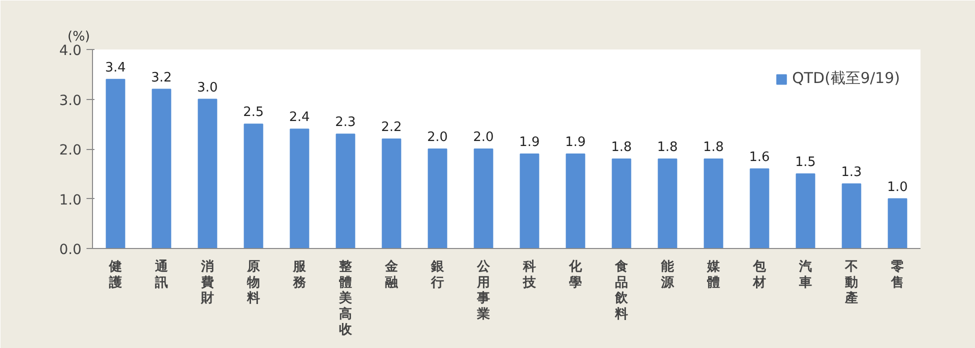 Image resolution: width=975 pixels, height=348 pixels. What do you see at coordinates (759, 157) in the screenshot?
I see `data-label: 1.6` at bounding box center [759, 157].